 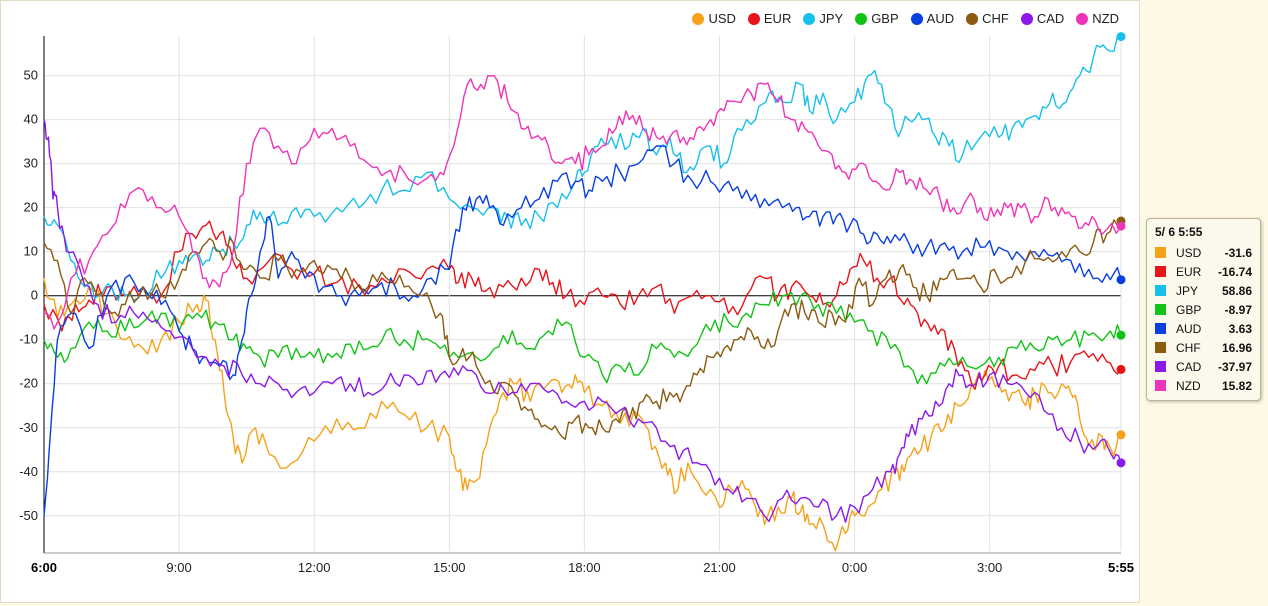 I want to click on x-tick-label: 21:00, so click(x=719, y=567).